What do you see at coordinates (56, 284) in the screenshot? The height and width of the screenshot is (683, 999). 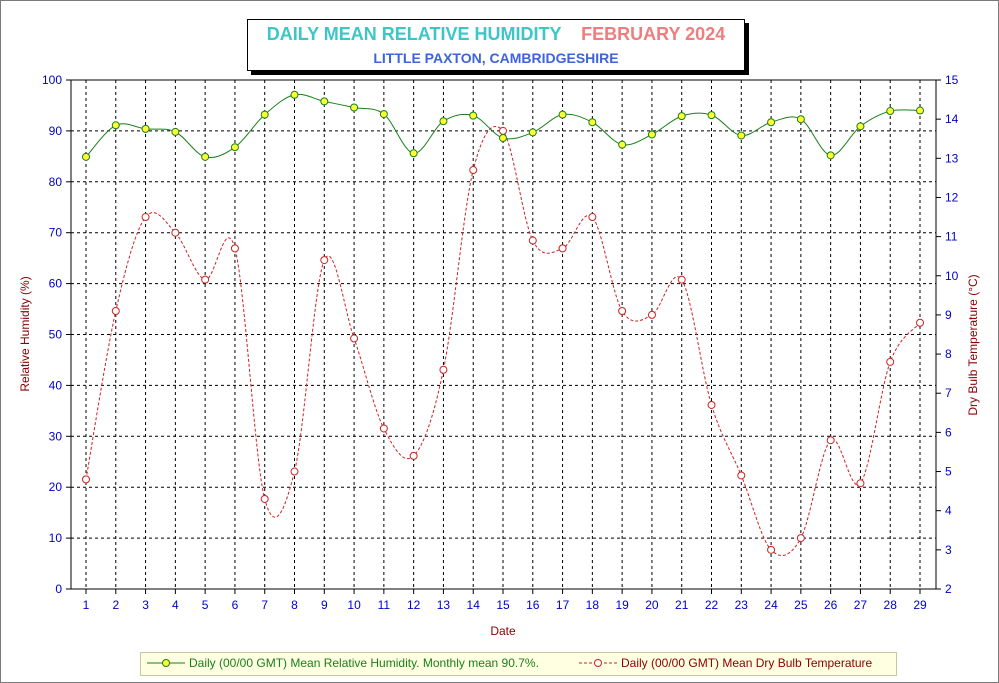 I see `y-tick-label: 60` at bounding box center [56, 284].